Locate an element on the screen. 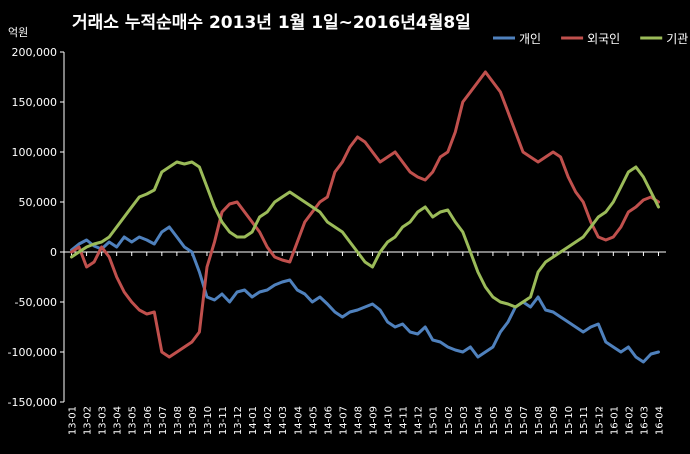  x-tick-label: 15-09 is located at coordinates (554, 420).